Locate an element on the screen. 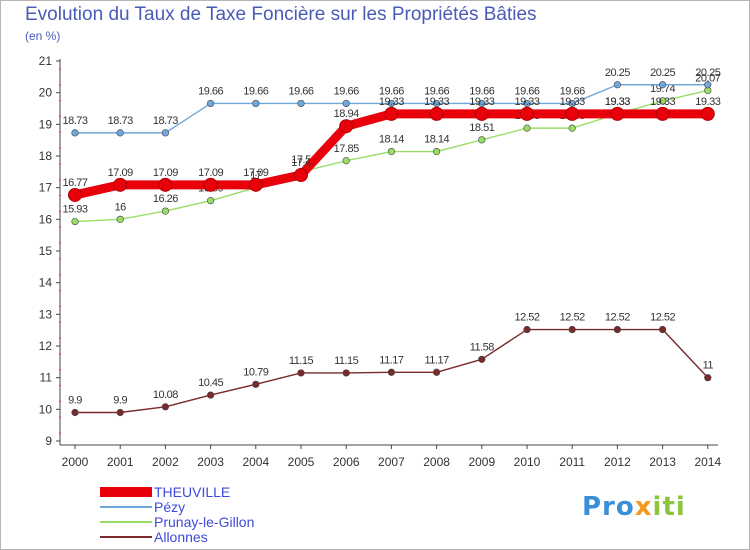 This screenshot has height=550, width=750. x-tick-label: 2008 is located at coordinates (436, 462).